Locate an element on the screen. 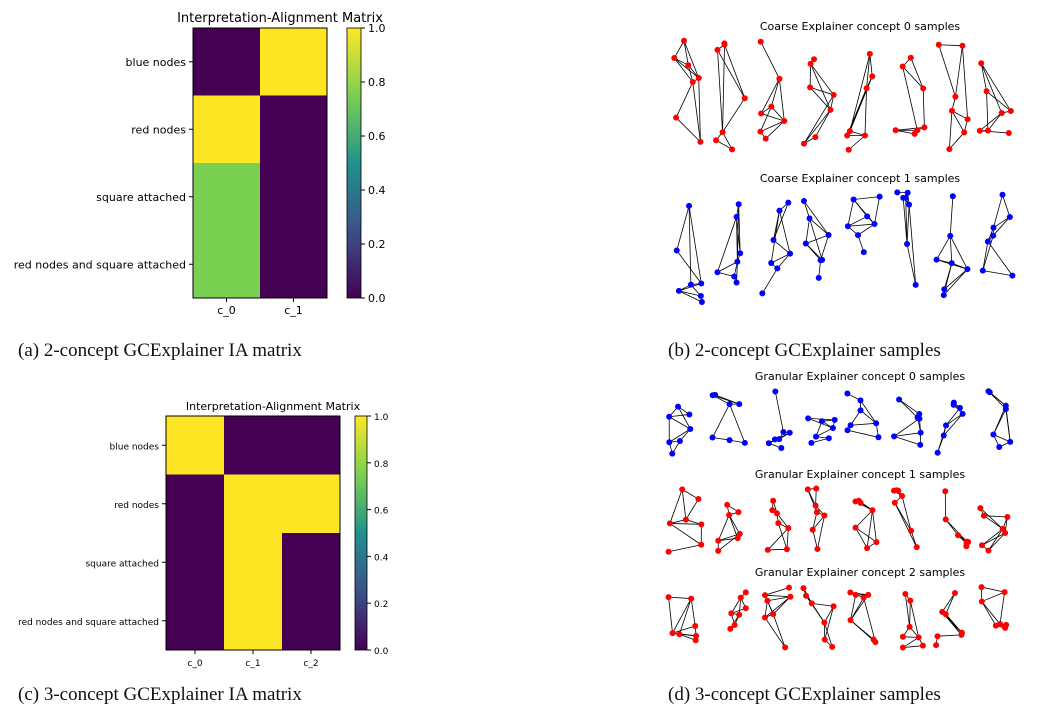  heatmap-title: Interpretation-Alignment Matrix is located at coordinates (280, 18).